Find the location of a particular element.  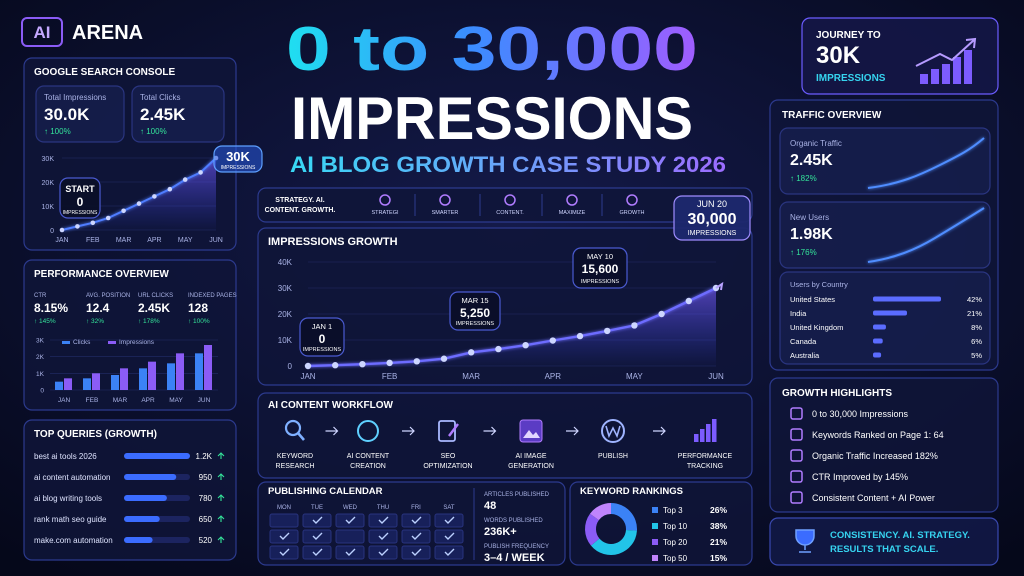

day-label: TUE is located at coordinates (317, 508).